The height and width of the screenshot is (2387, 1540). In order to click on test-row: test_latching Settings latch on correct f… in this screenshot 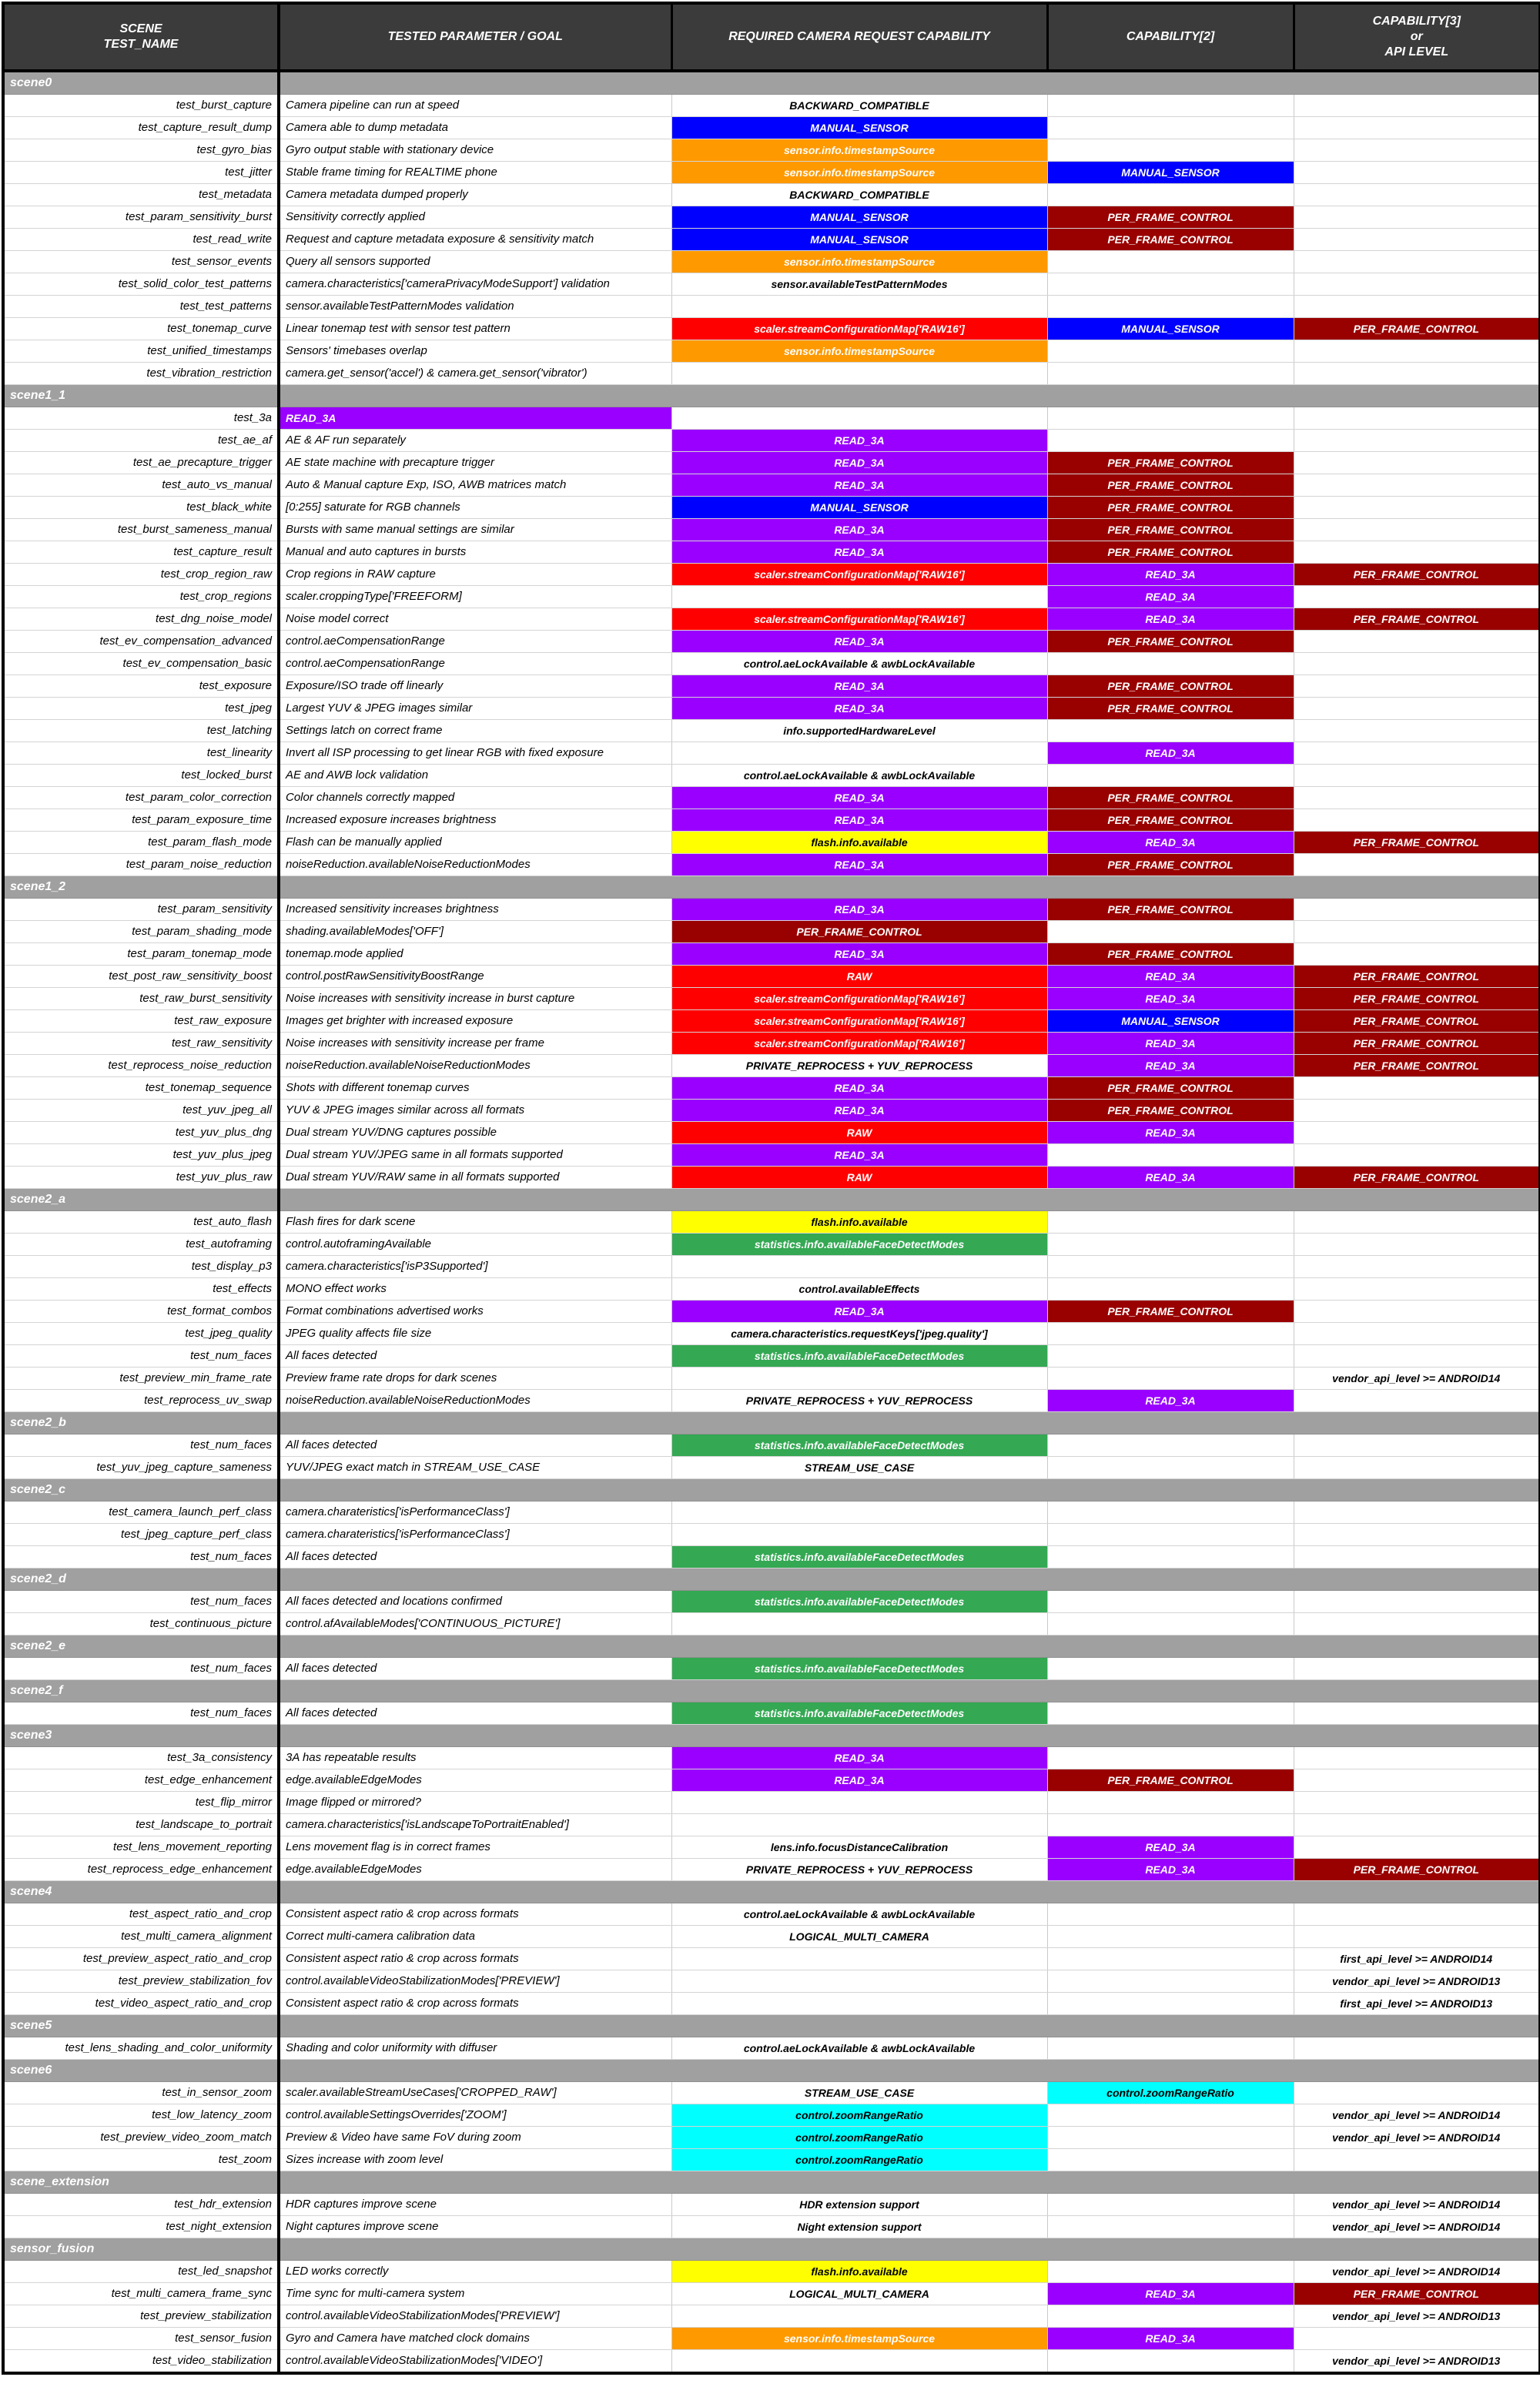, I will do `click(771, 730)`.